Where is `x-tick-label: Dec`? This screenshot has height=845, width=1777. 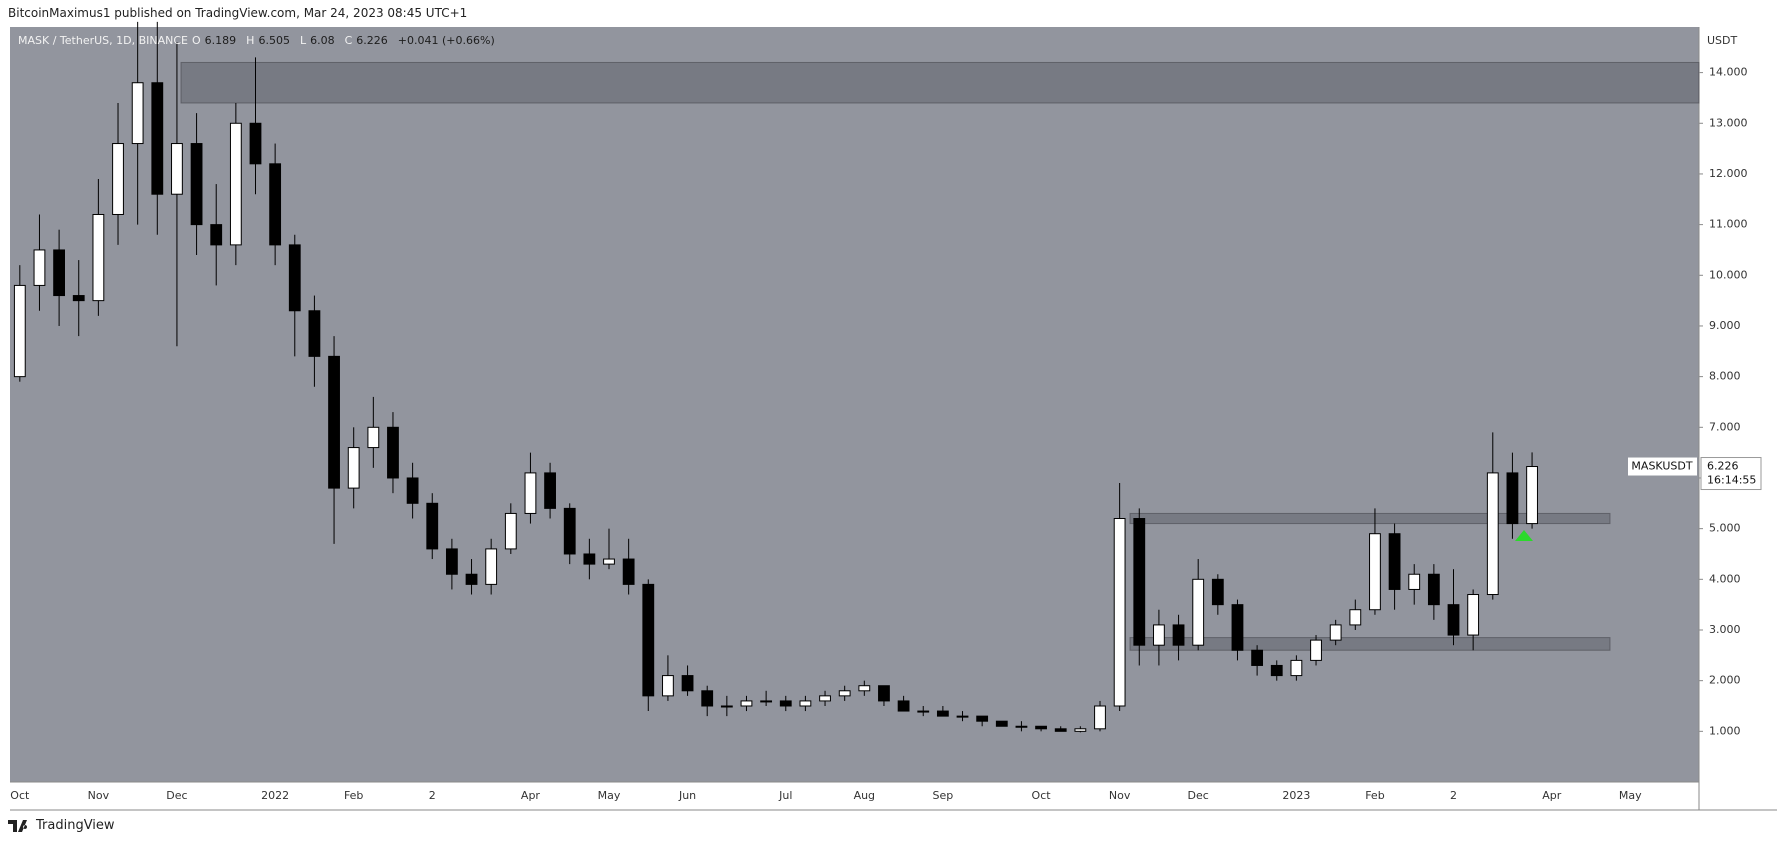
x-tick-label: Dec is located at coordinates (1198, 795).